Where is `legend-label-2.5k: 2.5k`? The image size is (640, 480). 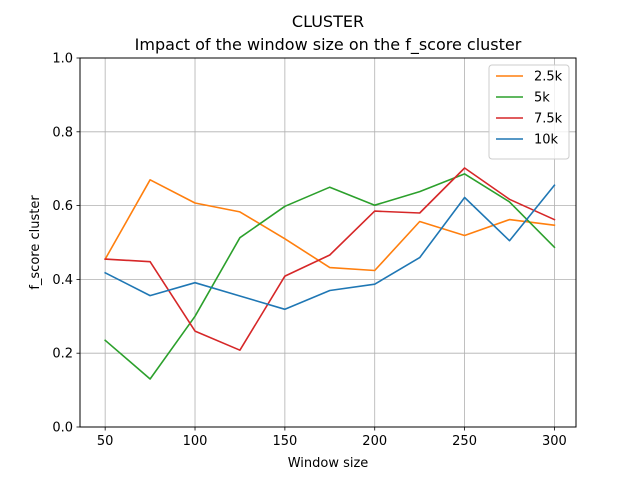 legend-label-2.5k: 2.5k is located at coordinates (548, 77).